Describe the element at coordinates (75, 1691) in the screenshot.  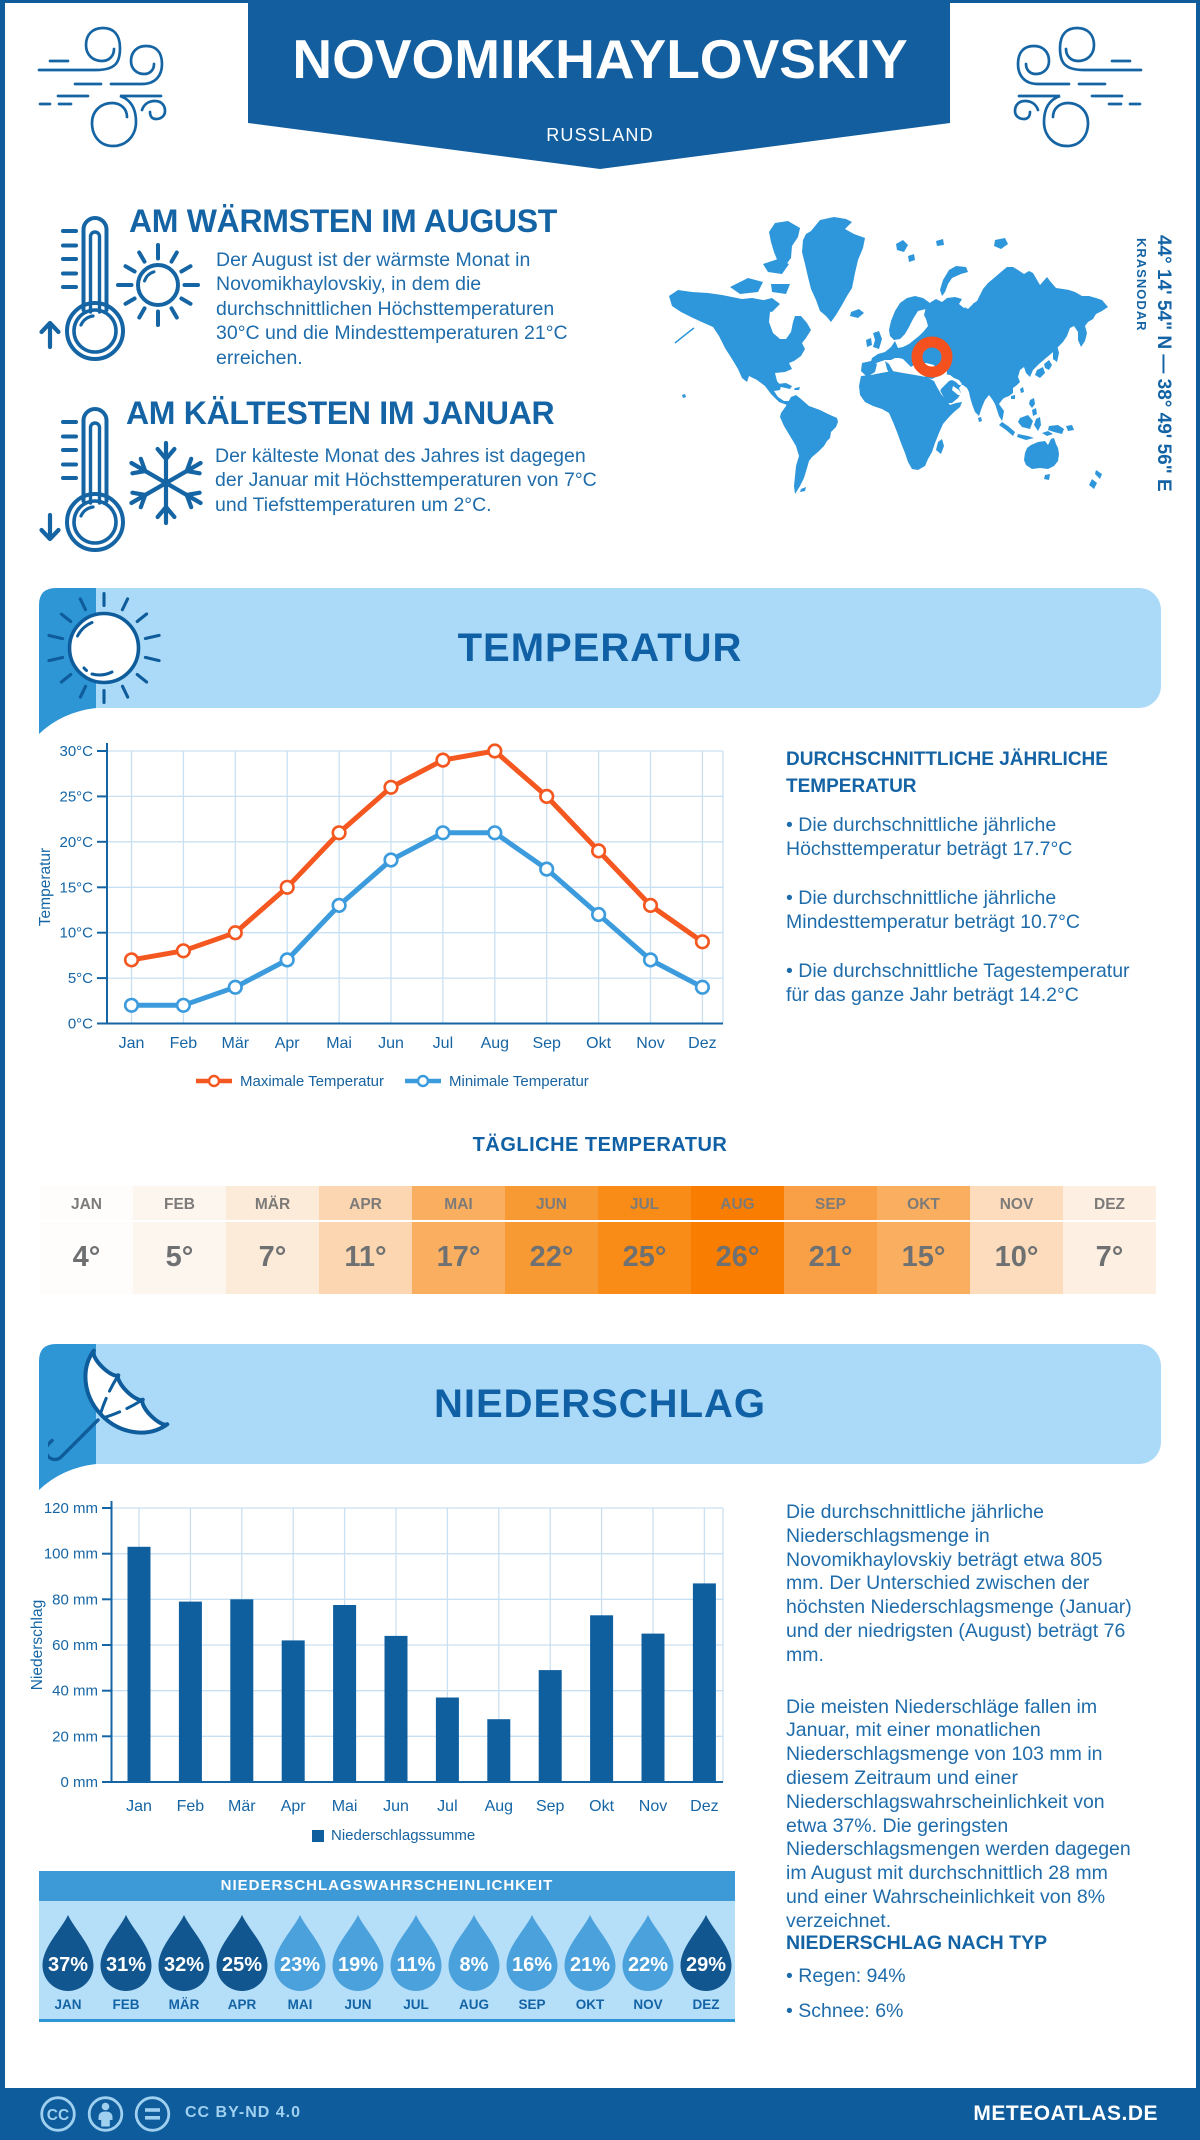
I see `svg-text: 40 mm` at that location.